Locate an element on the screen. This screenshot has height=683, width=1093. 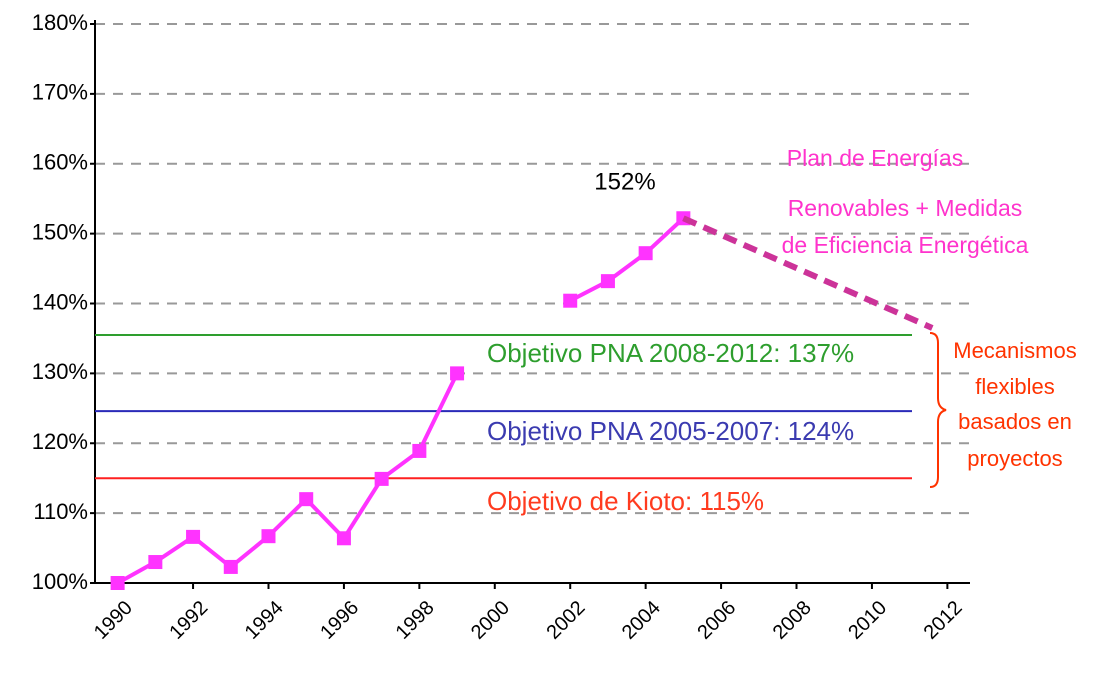
y-tick-label: 150% is located at coordinates (60, 231).